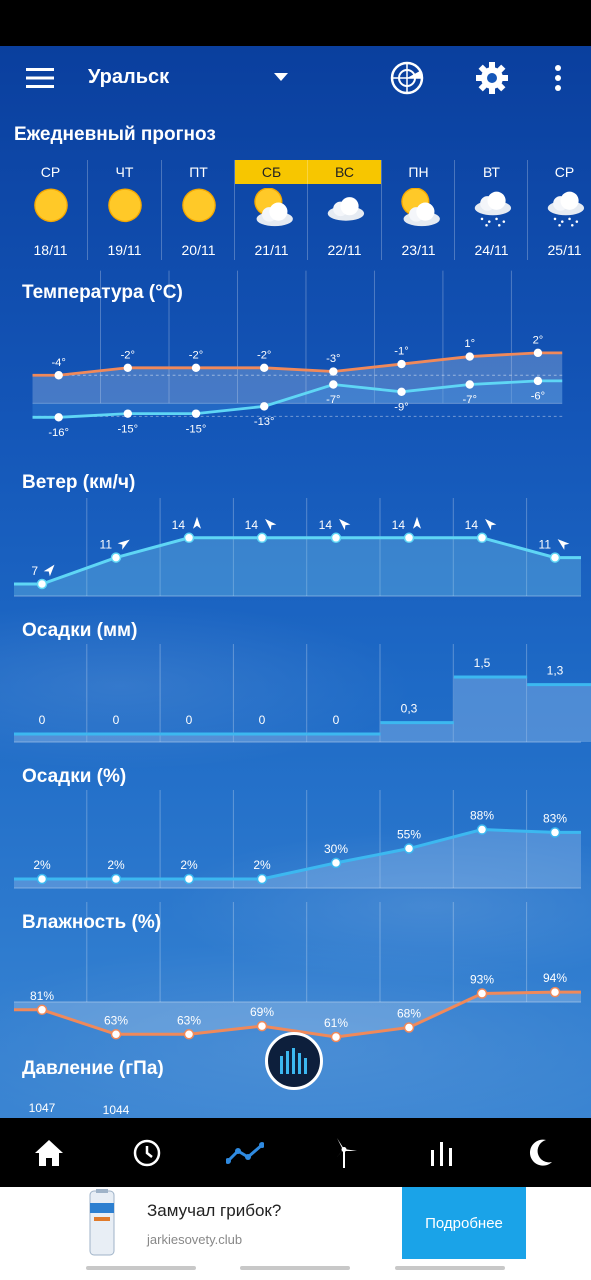 Image resolution: width=591 pixels, height=1280 pixels. I want to click on nav-graph, so click(245, 1152).